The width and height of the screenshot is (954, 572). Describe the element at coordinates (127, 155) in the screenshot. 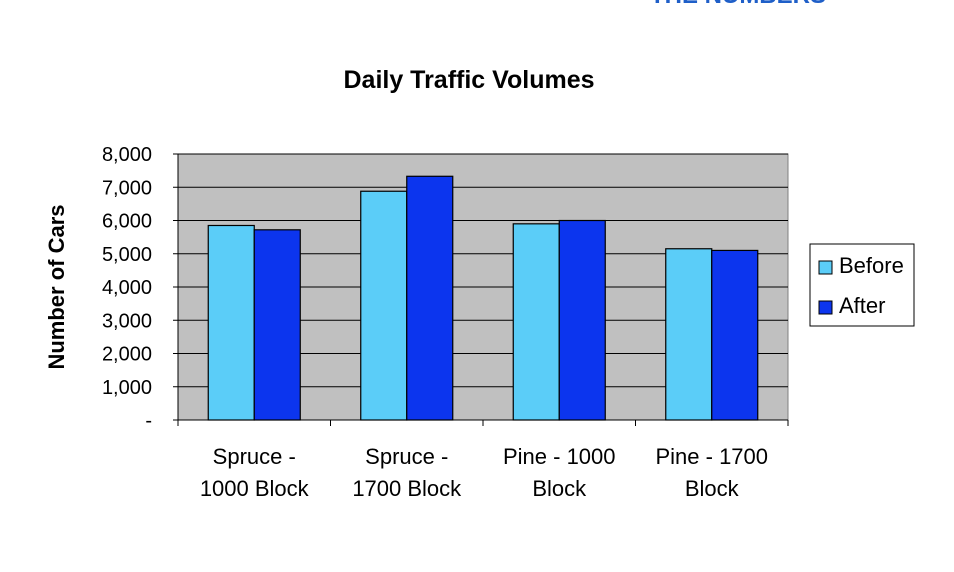

I see `y-tick-label: 8,000` at that location.